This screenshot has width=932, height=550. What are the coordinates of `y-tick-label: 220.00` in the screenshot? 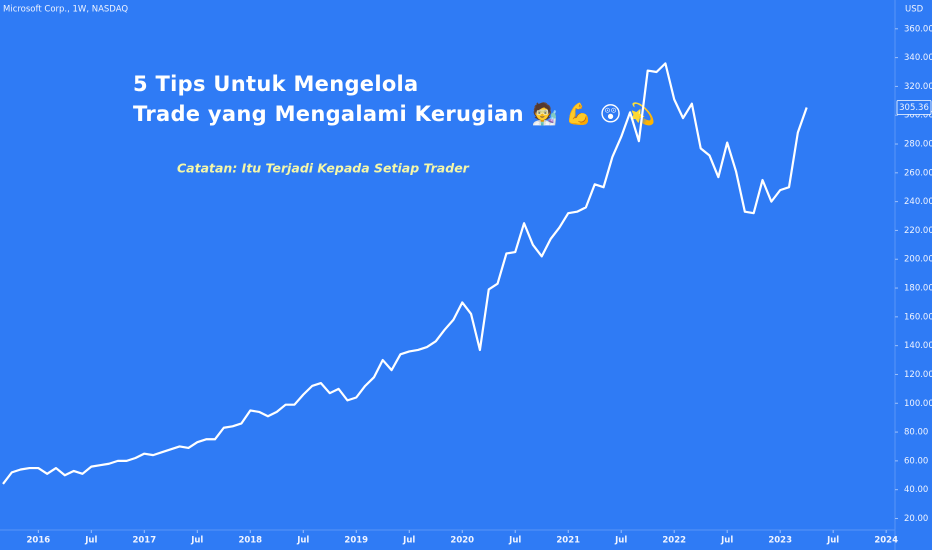 It's located at (918, 231).